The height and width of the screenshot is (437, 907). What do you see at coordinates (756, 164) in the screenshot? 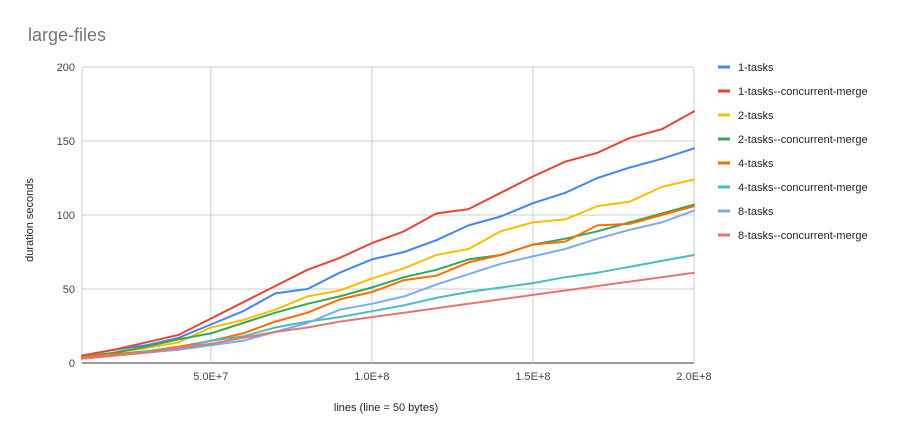
I see `legend-label: 4-tasks` at bounding box center [756, 164].